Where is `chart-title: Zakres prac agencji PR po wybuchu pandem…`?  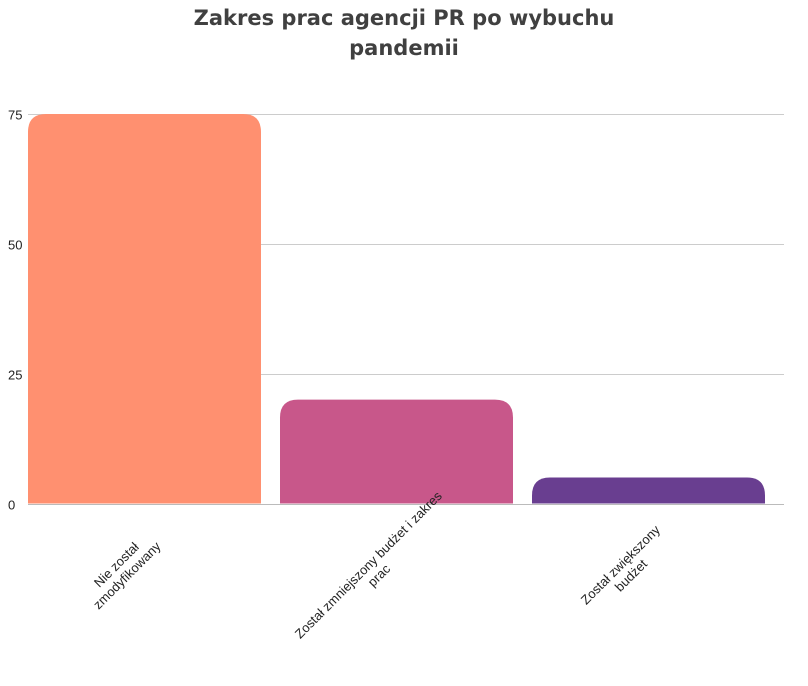
chart-title: Zakres prac agencji PR po wybuchu pandem… is located at coordinates (404, 31).